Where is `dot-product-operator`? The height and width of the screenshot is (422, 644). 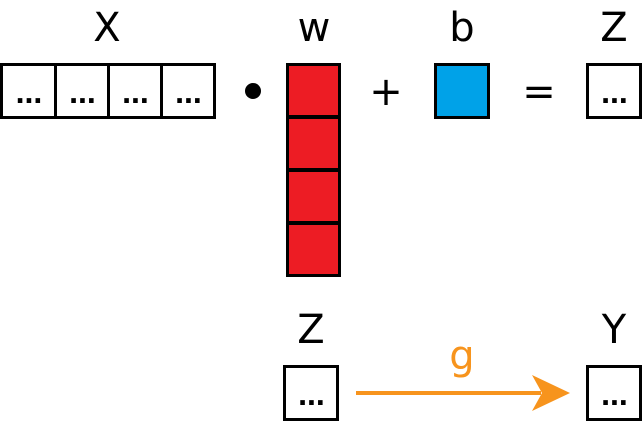 dot-product-operator is located at coordinates (253, 91).